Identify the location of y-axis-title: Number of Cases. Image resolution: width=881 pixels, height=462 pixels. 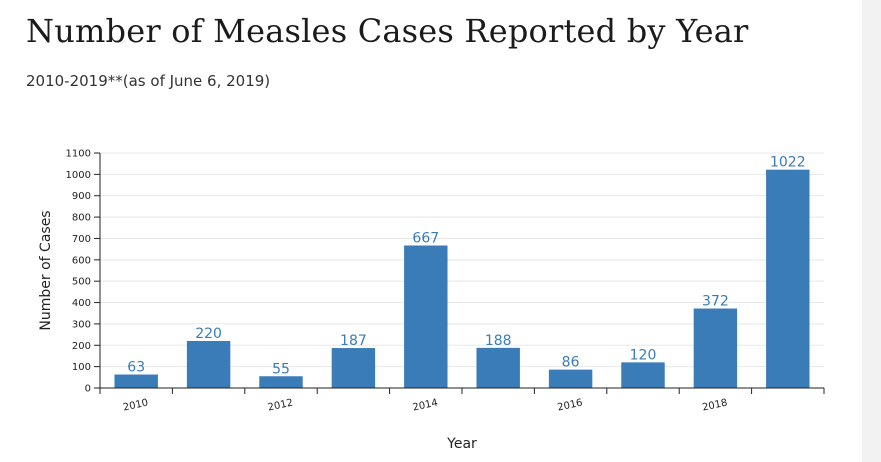
(46, 270).